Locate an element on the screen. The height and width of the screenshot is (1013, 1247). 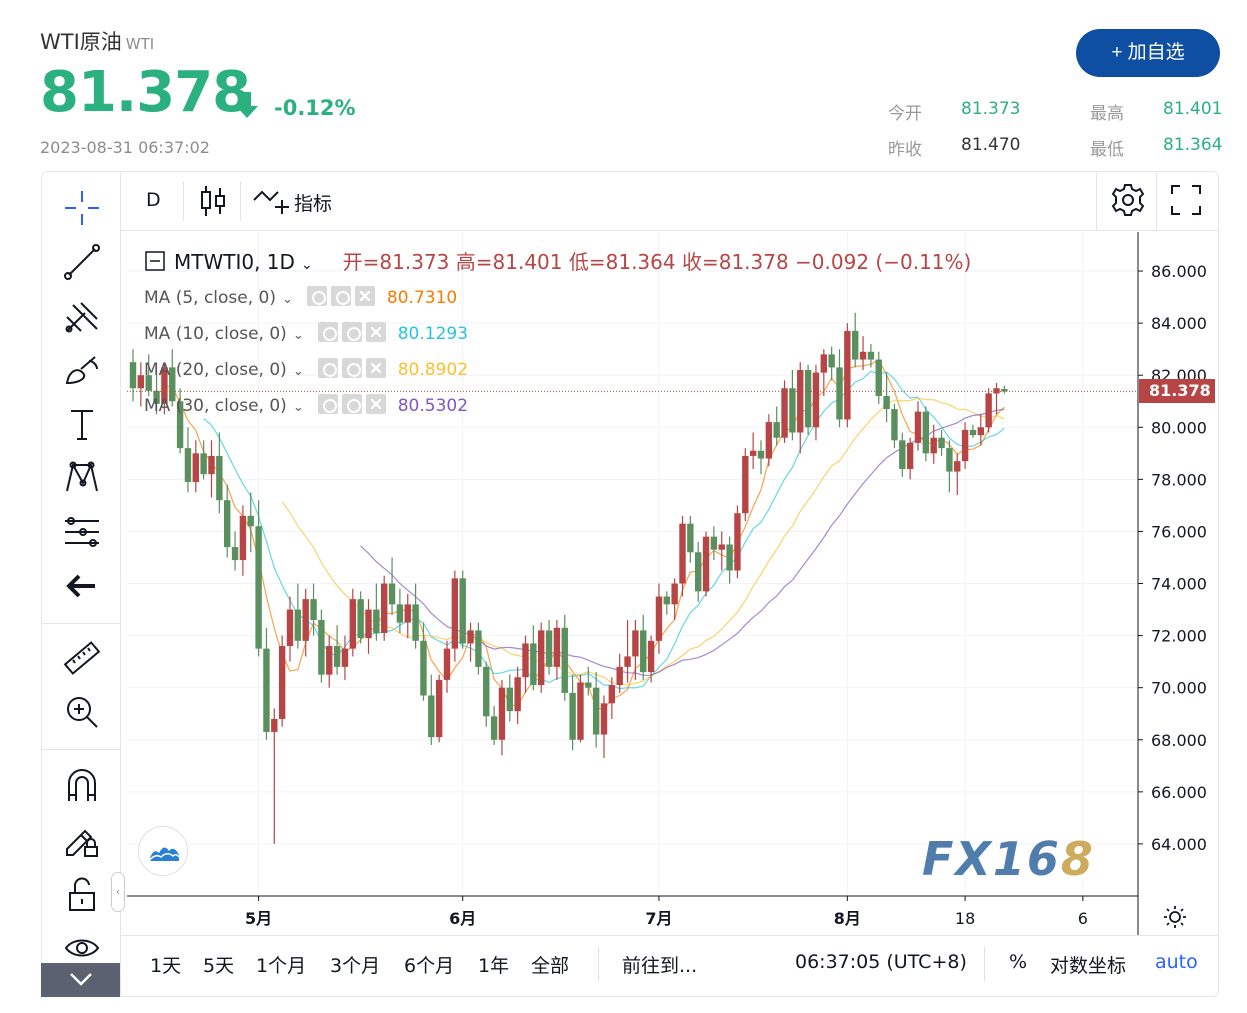
range-button: 5天 is located at coordinates (219, 966).